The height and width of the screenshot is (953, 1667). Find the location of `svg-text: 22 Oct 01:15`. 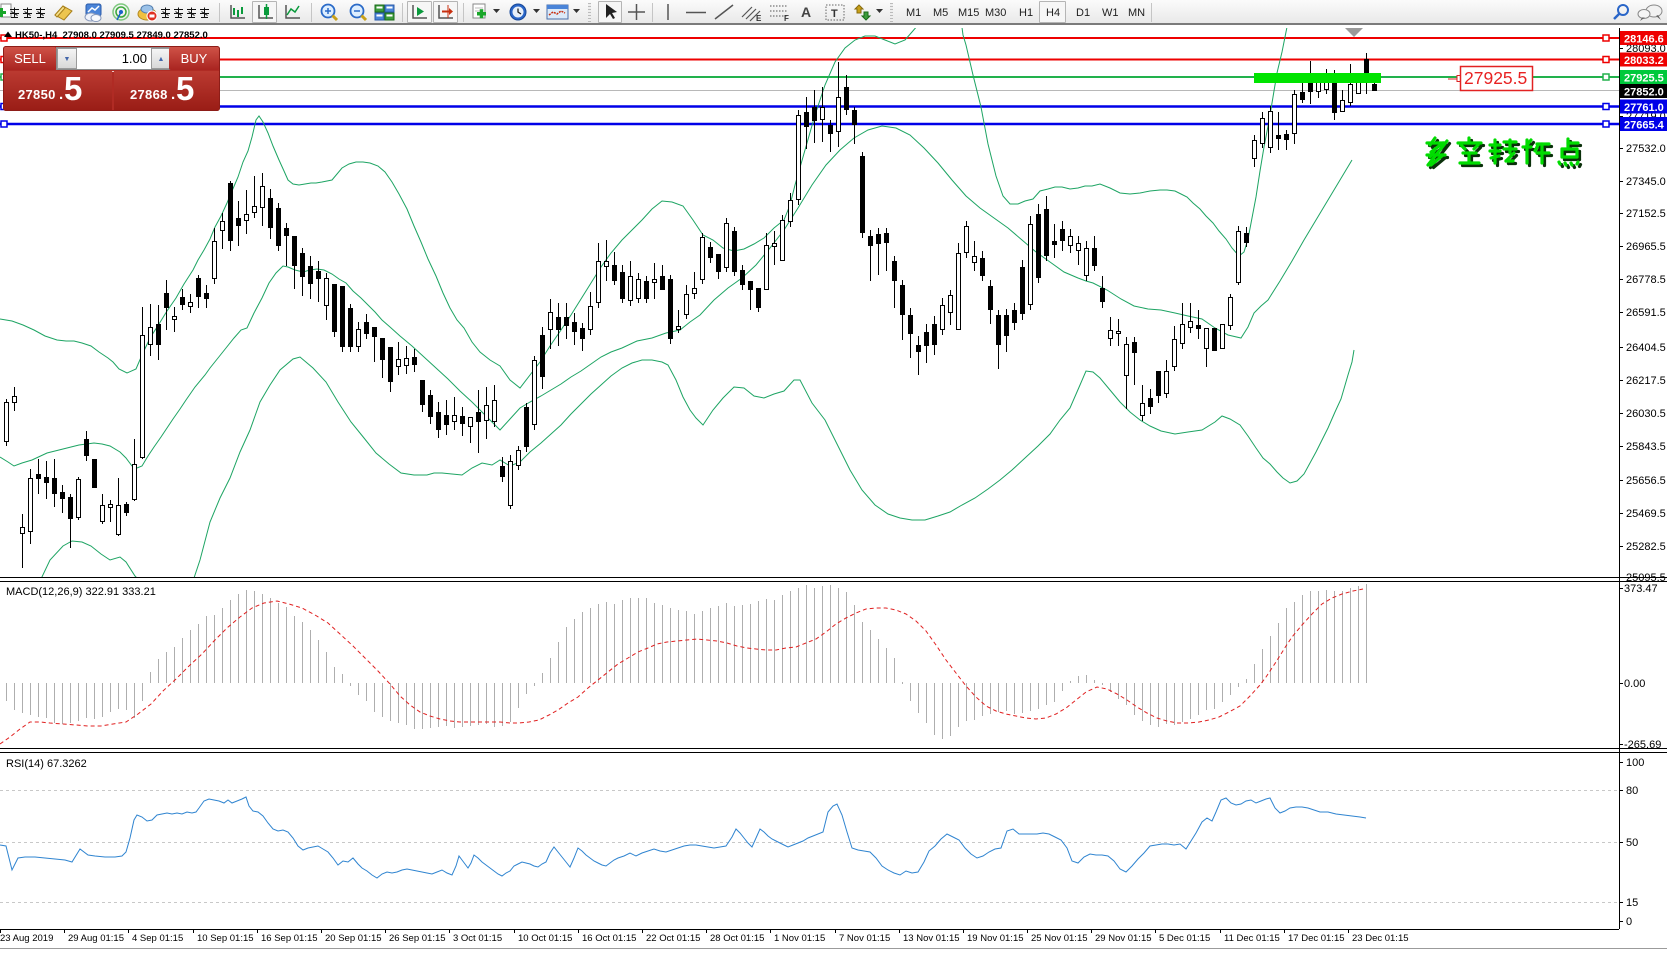

svg-text: 22 Oct 01:15 is located at coordinates (673, 938).